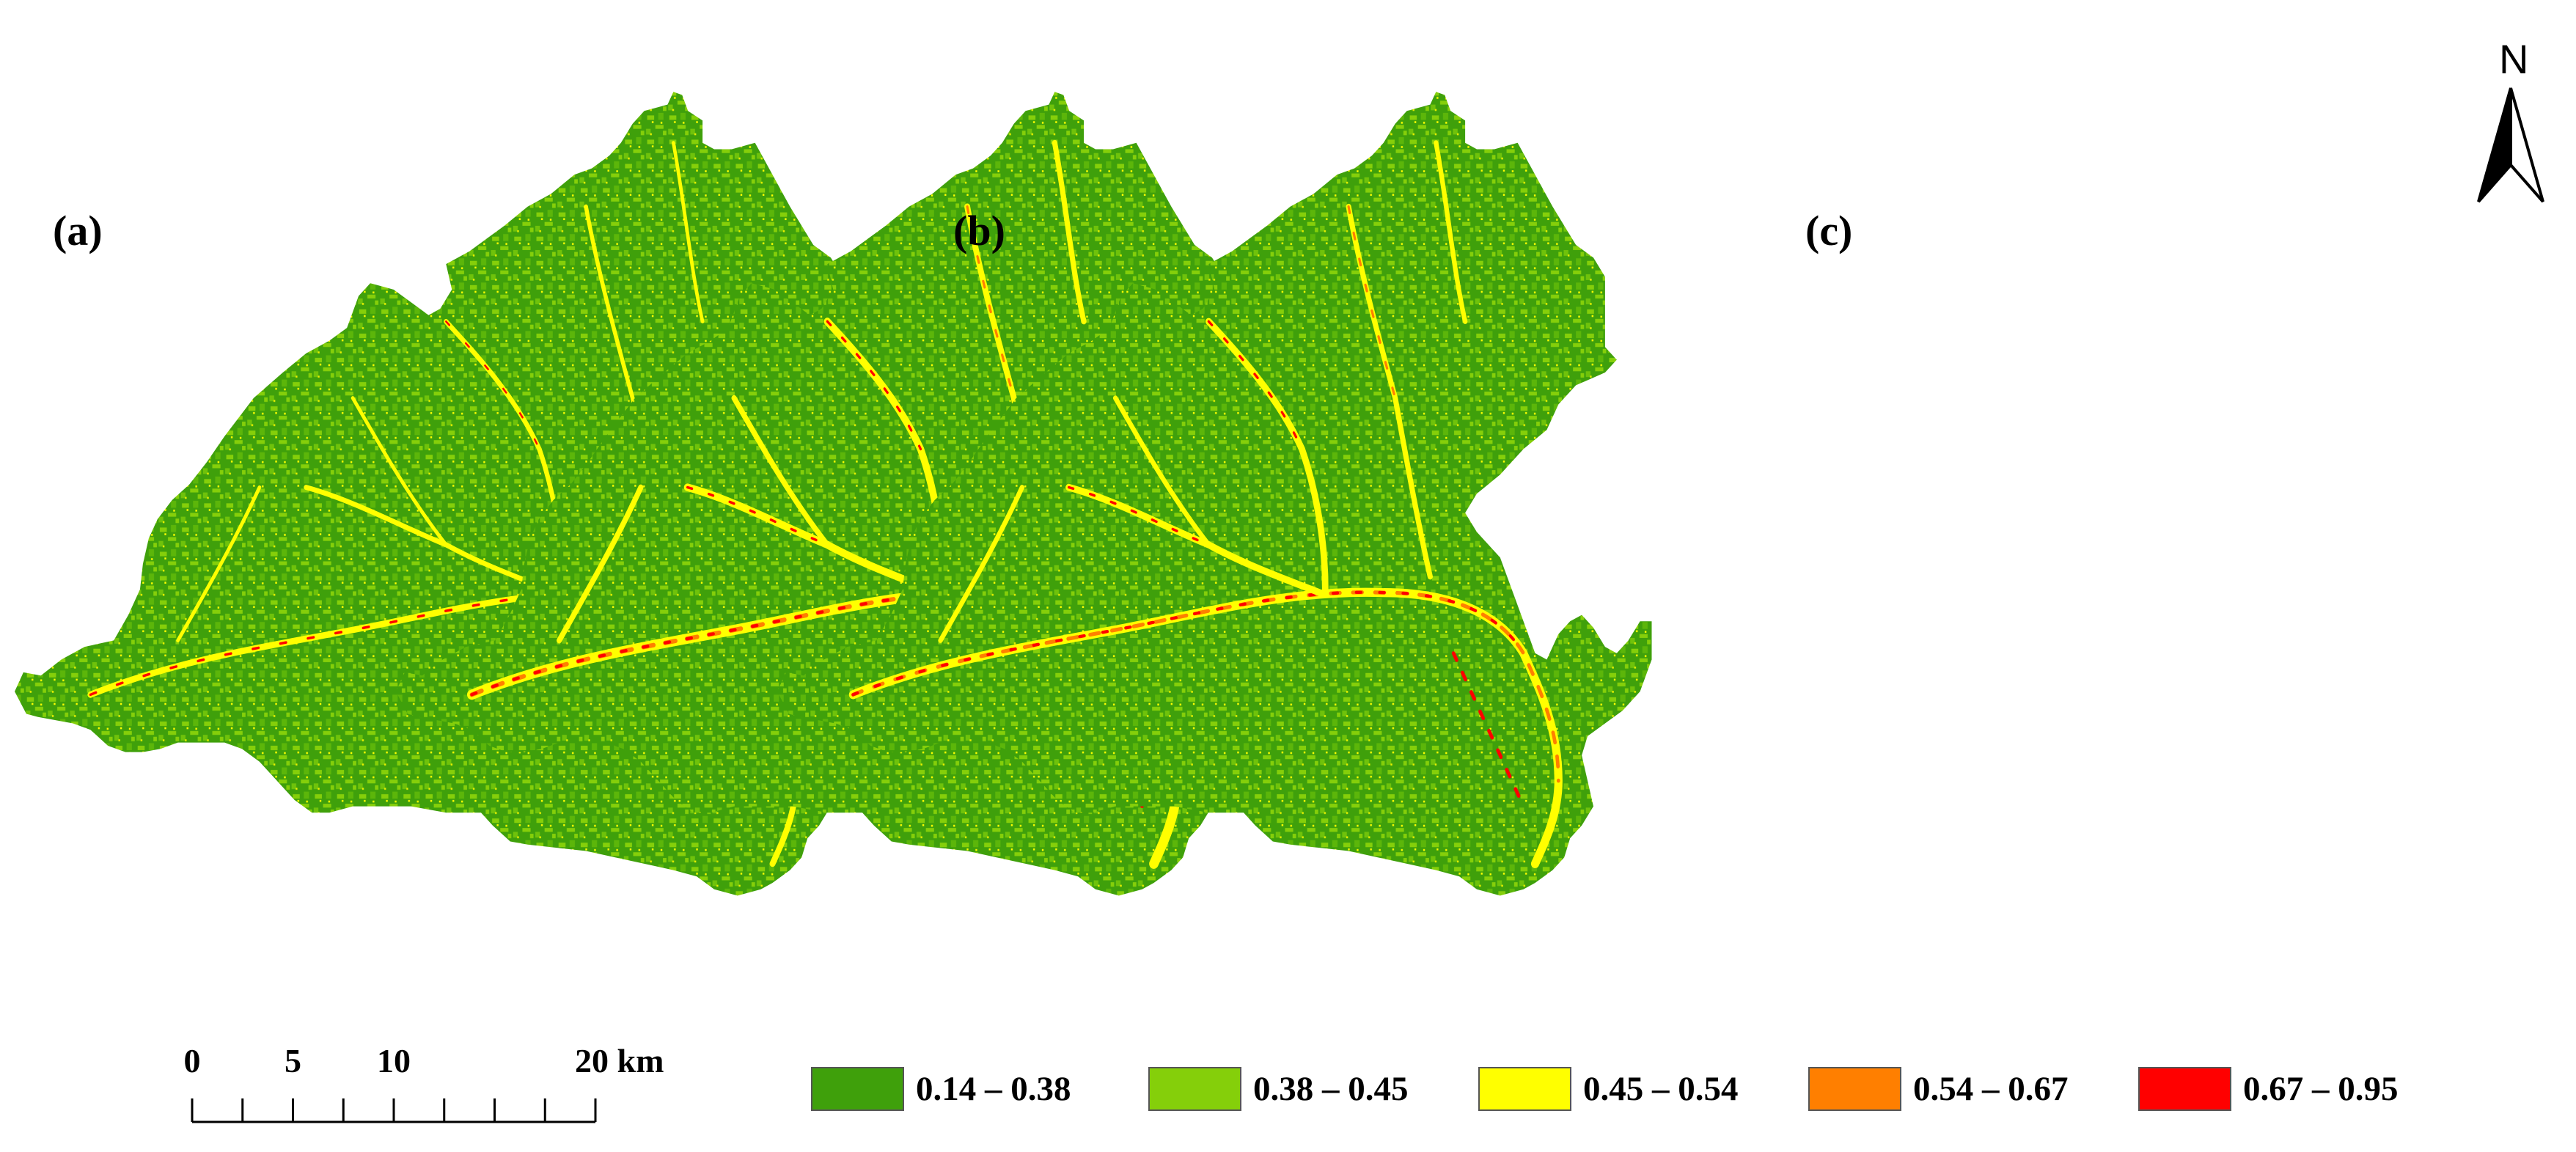 The image size is (2576, 1152). I want to click on legend-label: 0.14 – 0.38, so click(994, 1089).